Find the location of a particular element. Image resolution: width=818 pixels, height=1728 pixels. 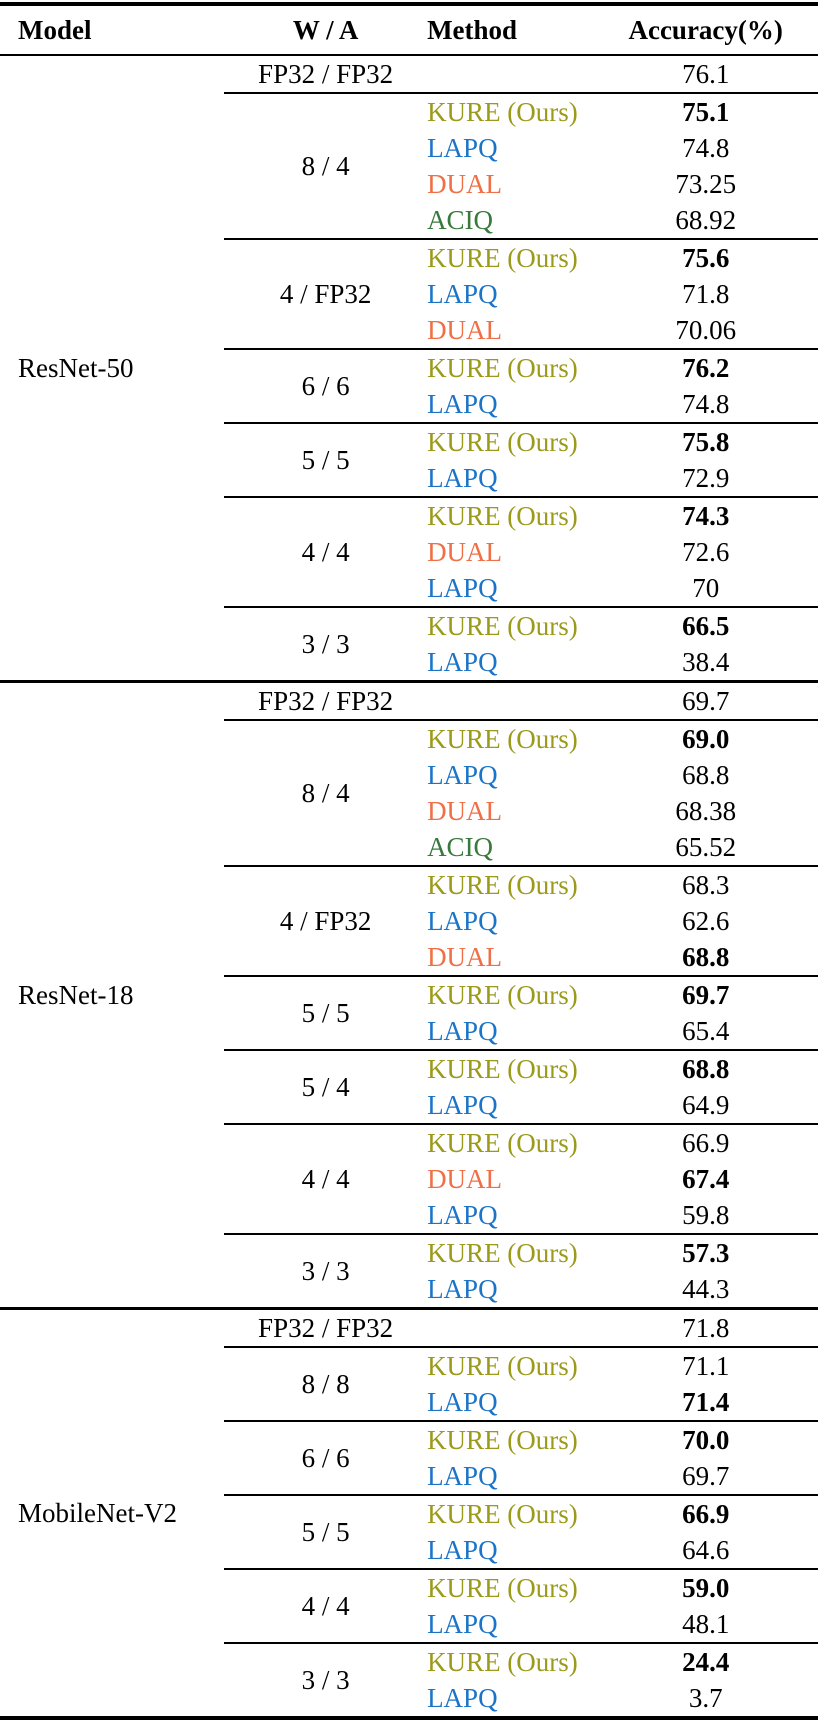

accuracy-value: 24.4 is located at coordinates (705, 1661).